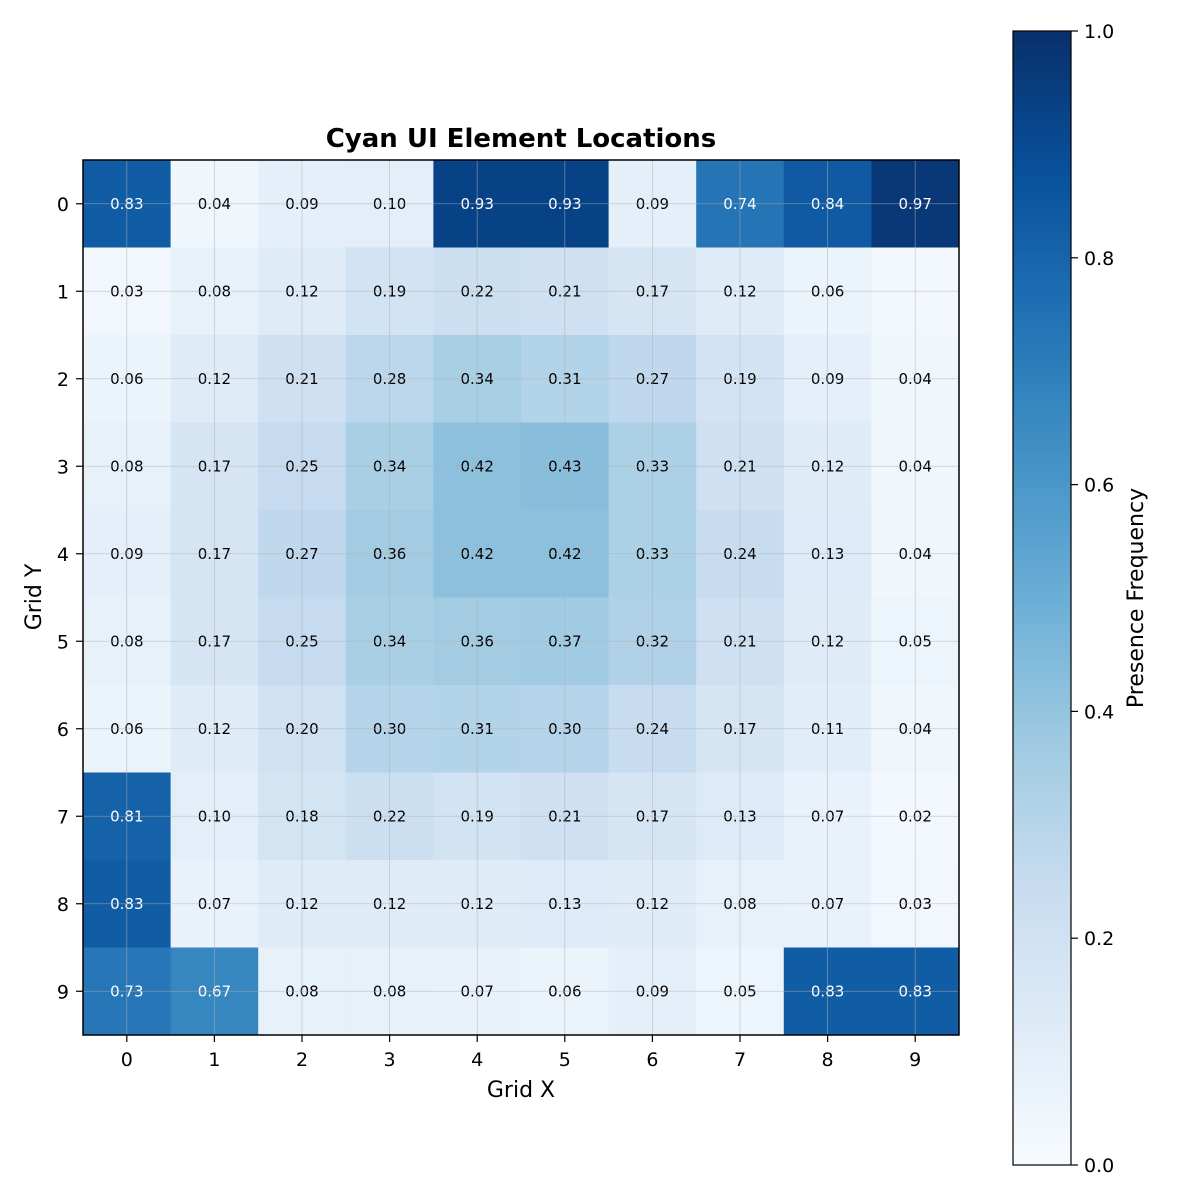 The image size is (1200, 1200). I want to click on y-tick-label: 3, so click(63, 467).